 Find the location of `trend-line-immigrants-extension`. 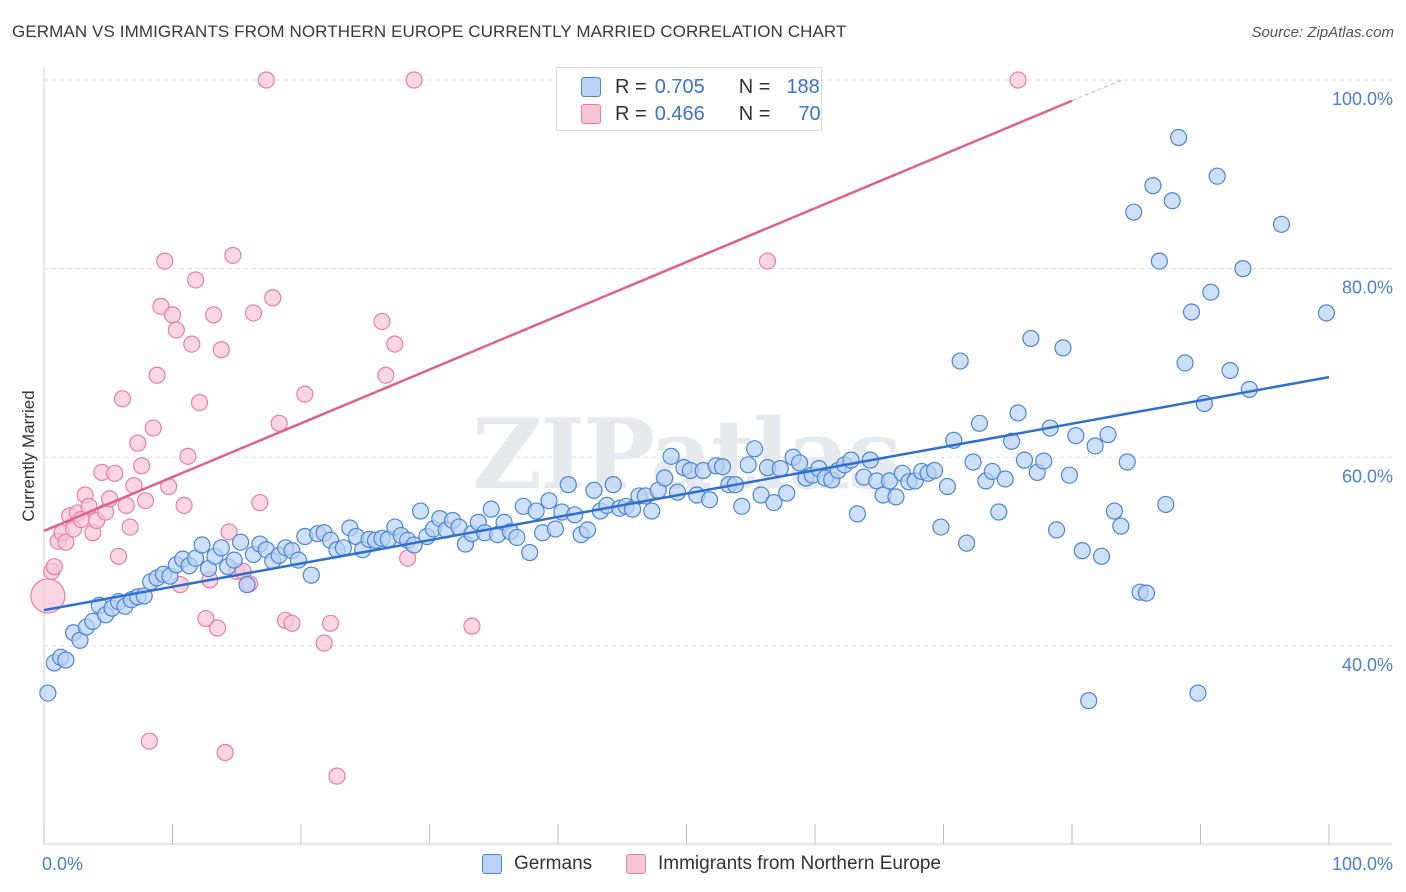

trend-line-immigrants-extension is located at coordinates (1097, 90).